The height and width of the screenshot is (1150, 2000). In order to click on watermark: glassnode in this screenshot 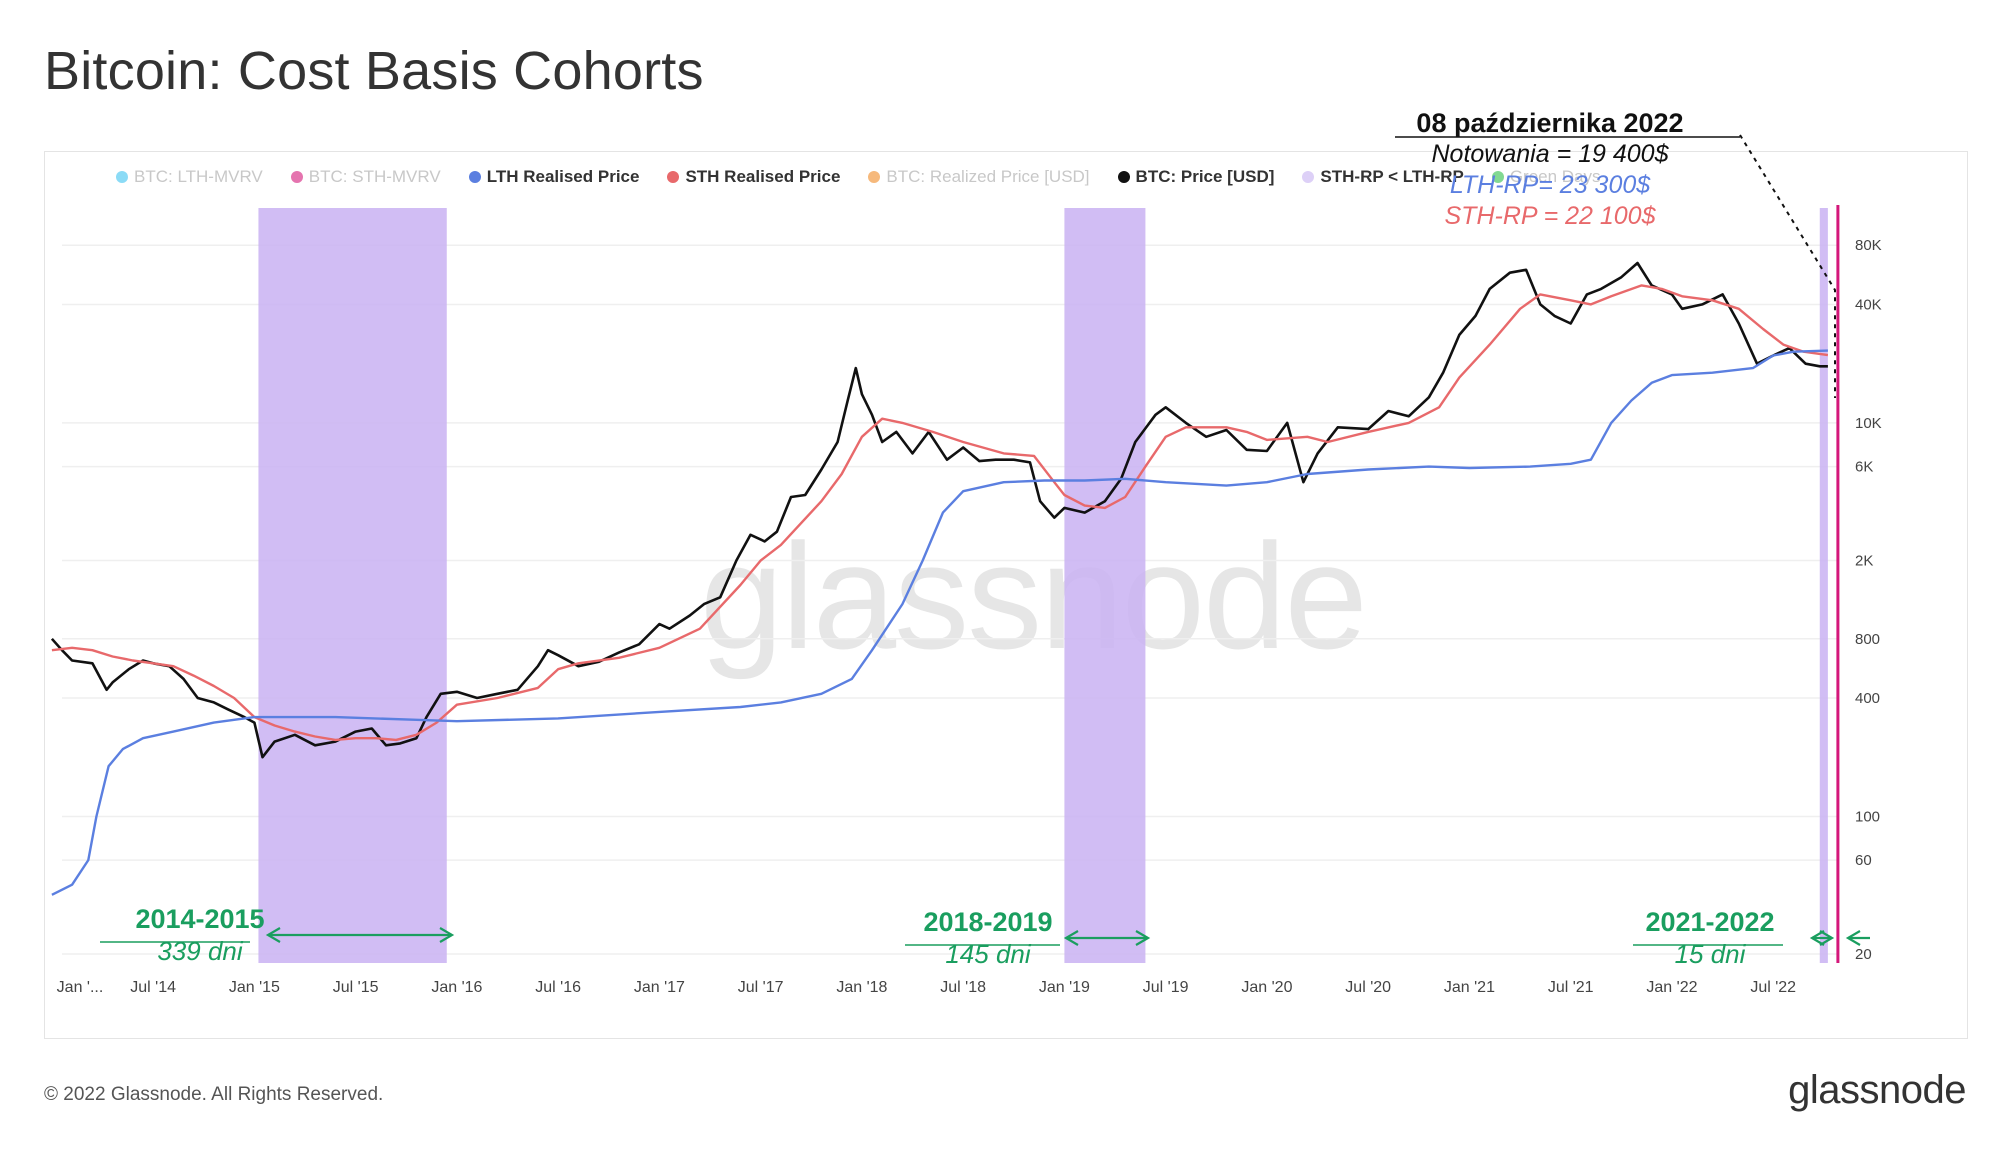, I will do `click(1034, 596)`.